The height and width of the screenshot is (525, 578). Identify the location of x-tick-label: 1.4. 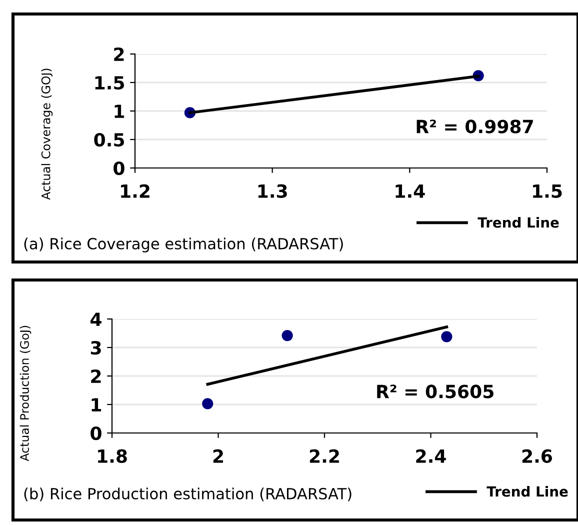
(410, 191).